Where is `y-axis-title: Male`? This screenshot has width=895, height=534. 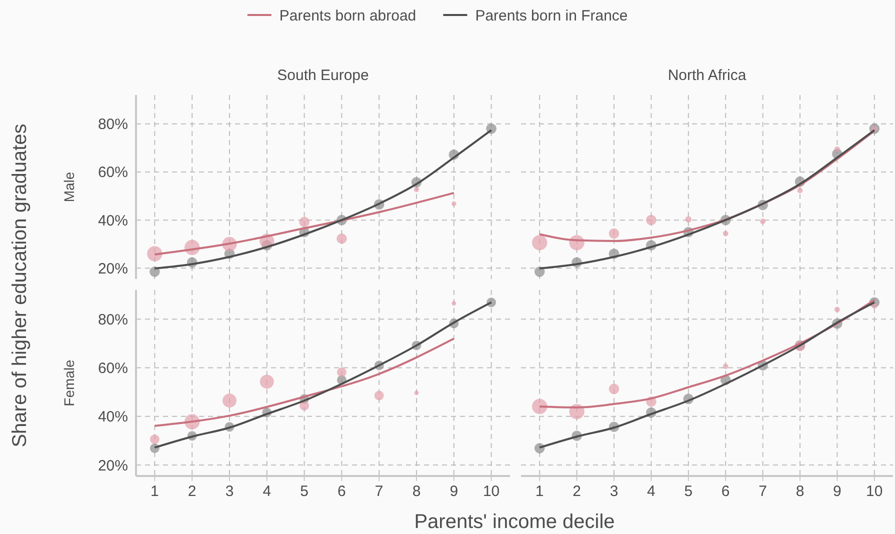 y-axis-title: Male is located at coordinates (69, 187).